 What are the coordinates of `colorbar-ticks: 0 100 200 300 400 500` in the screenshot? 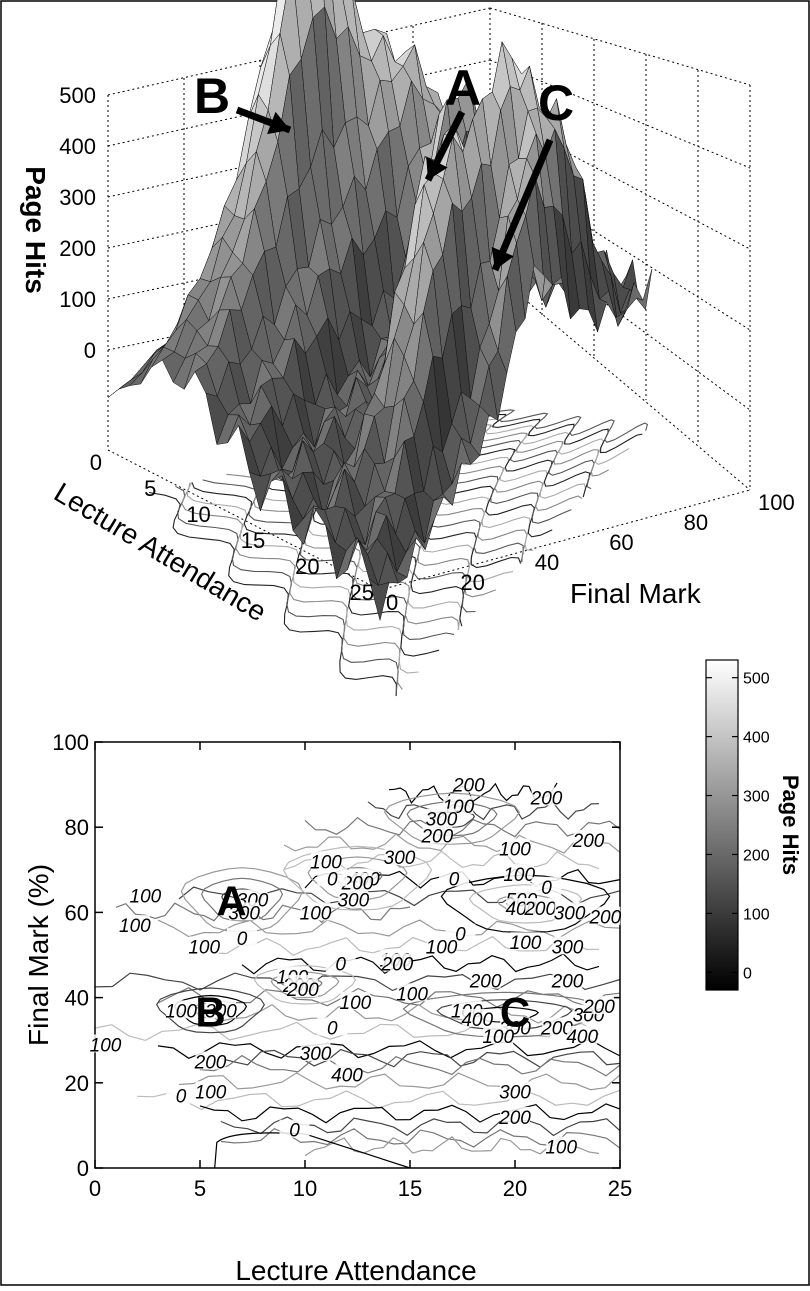 It's located at (738, 826).